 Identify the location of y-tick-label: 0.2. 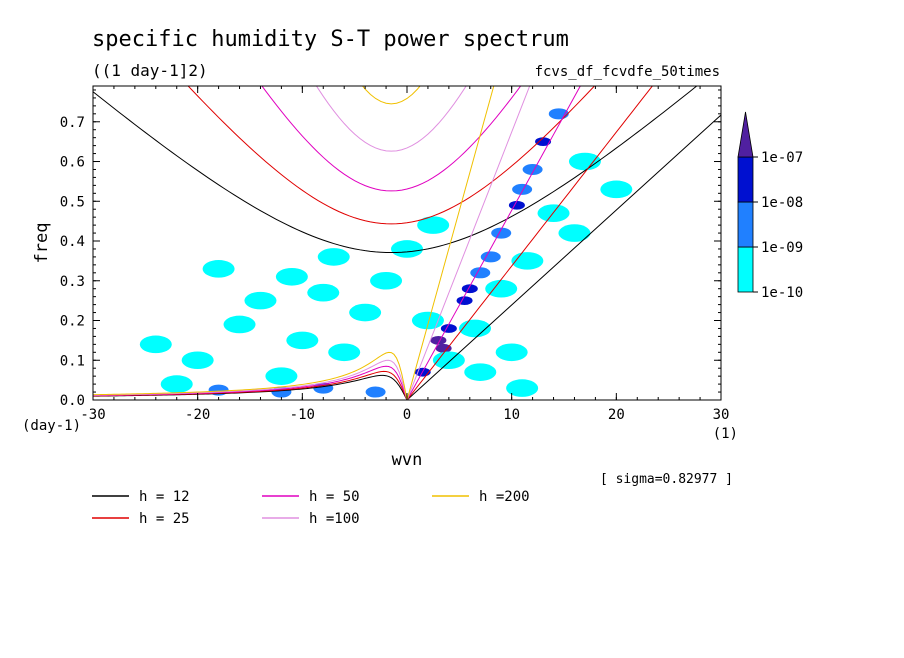
(72, 322).